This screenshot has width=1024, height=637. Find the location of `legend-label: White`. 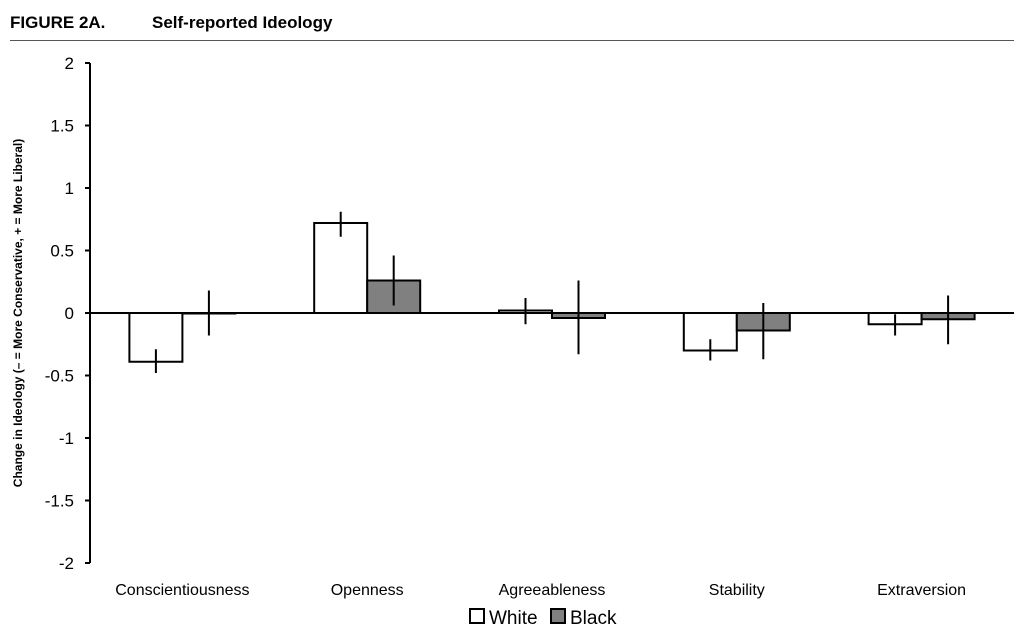

legend-label: White is located at coordinates (513, 618).